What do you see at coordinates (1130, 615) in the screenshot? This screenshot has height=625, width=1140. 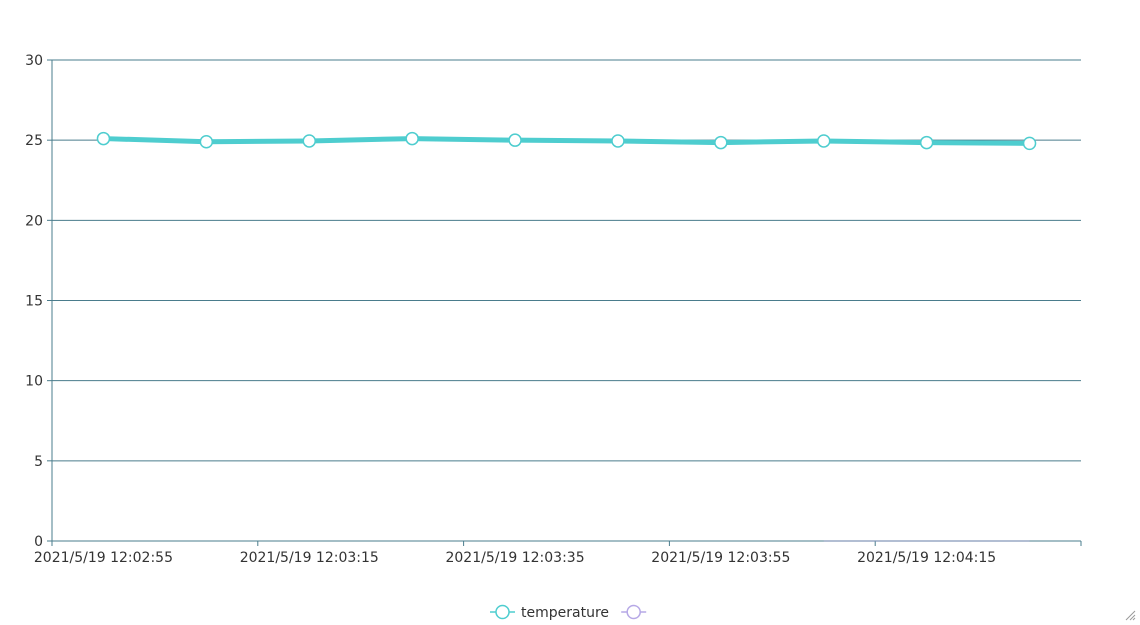 I see `resize-grip-icon` at bounding box center [1130, 615].